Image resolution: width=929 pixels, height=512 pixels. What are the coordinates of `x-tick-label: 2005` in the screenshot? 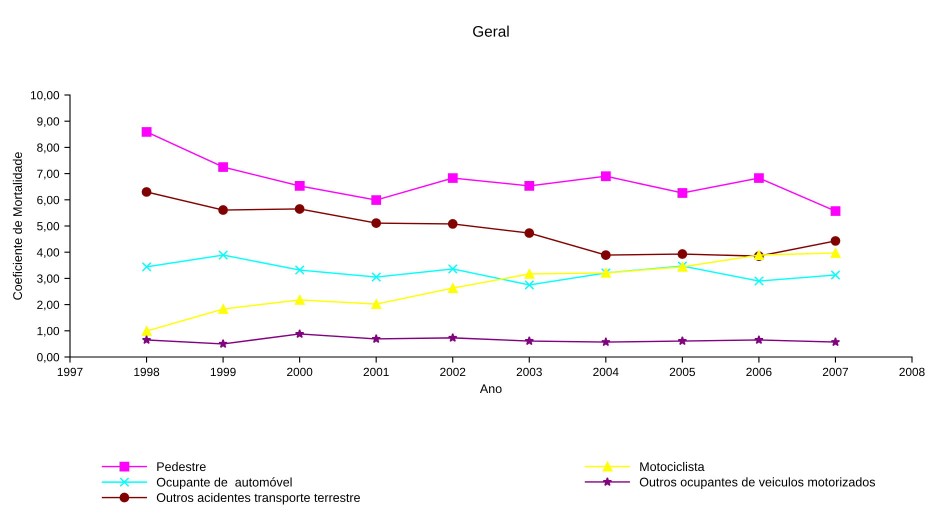 It's located at (682, 372).